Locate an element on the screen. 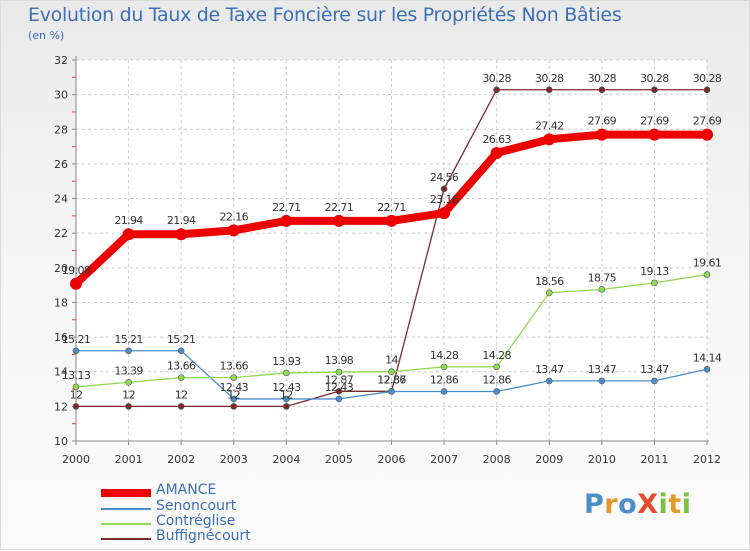 The image size is (750, 551). legend-label-amance: AMANCE is located at coordinates (186, 490).